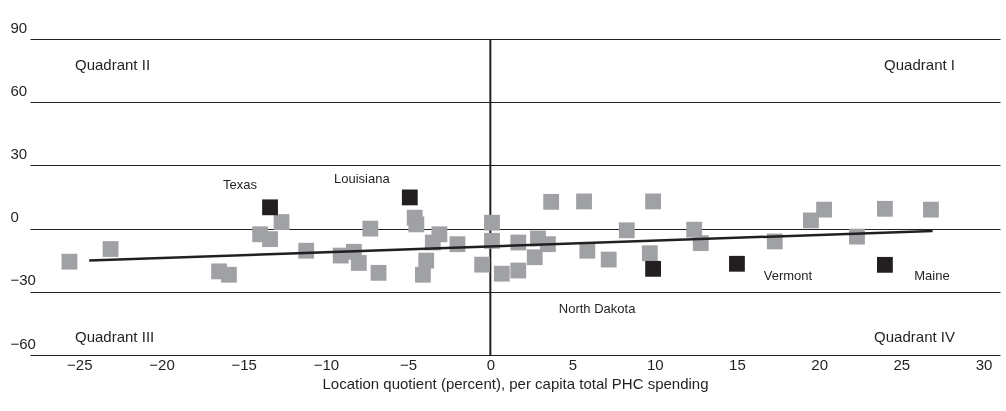  Describe the element at coordinates (914, 336) in the screenshot. I see `annotation: Quadrant IV` at that location.